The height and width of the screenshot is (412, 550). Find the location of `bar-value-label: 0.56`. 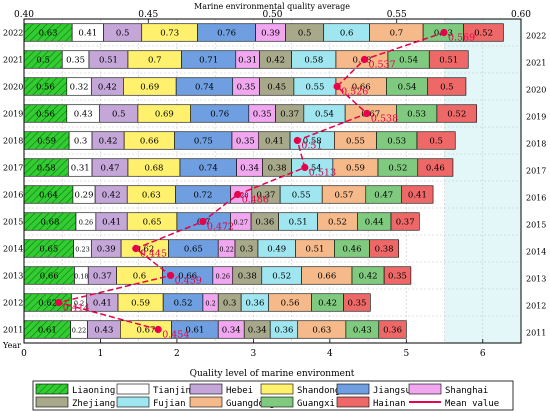

bar-value-label: 0.56 is located at coordinates (290, 304).